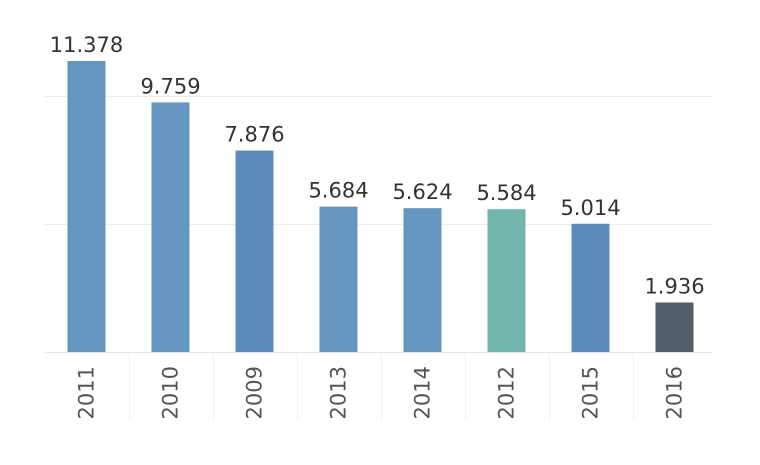 This screenshot has height=465, width=760. Describe the element at coordinates (506, 280) in the screenshot. I see `bar-2012` at that location.